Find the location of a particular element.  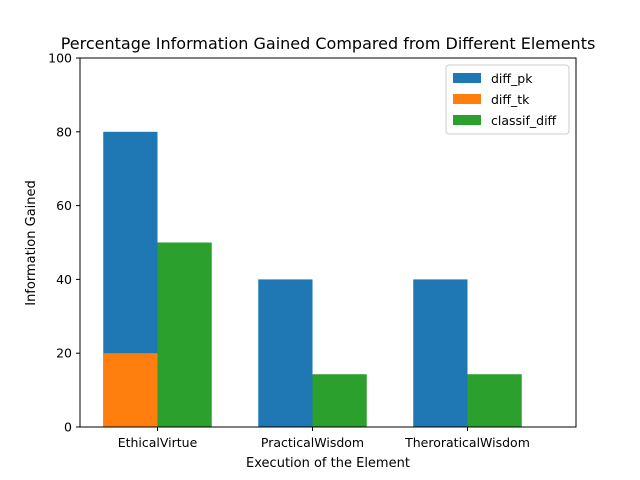

legend-swatch-diff-pk is located at coordinates (467, 78).